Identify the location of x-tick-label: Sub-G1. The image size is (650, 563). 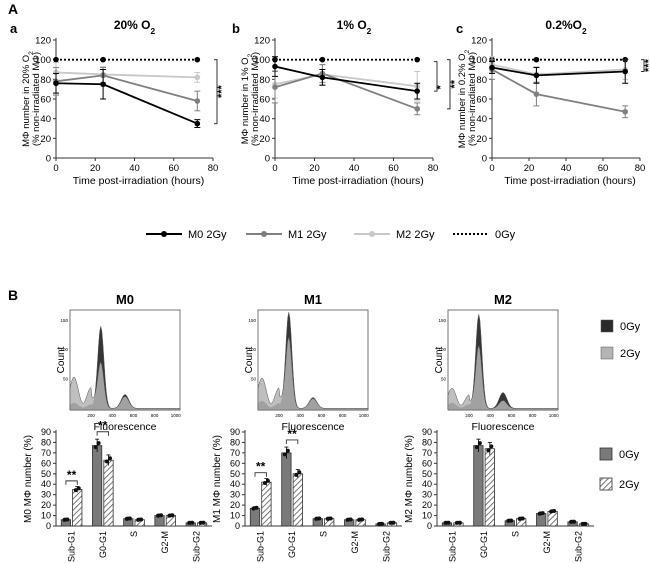
(453, 546).